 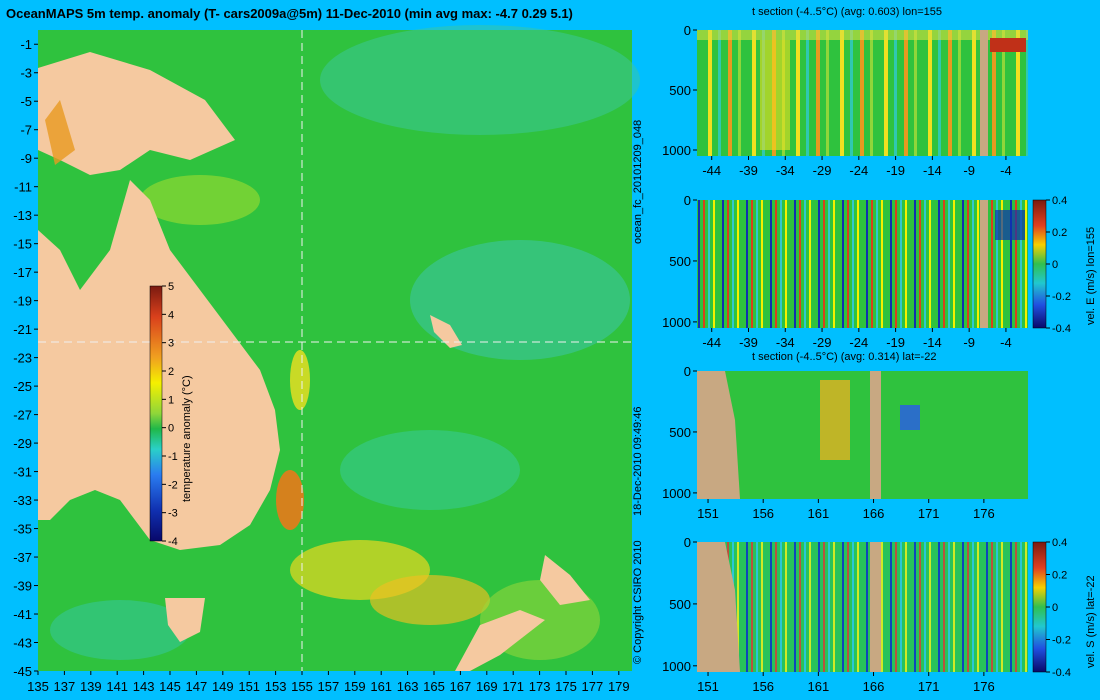 What do you see at coordinates (566, 686) in the screenshot?
I see `map-x-tick-label: 175` at bounding box center [566, 686].